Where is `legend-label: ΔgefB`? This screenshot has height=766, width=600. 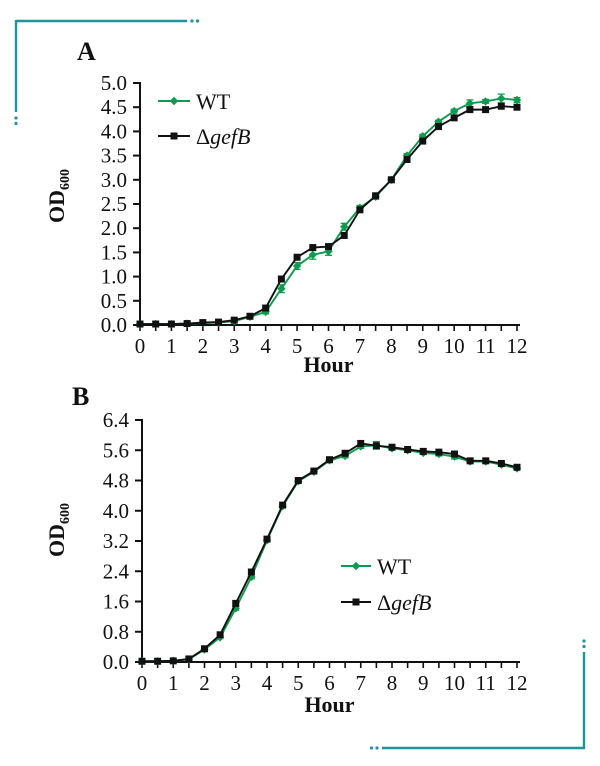 legend-label: ΔgefB is located at coordinates (223, 136).